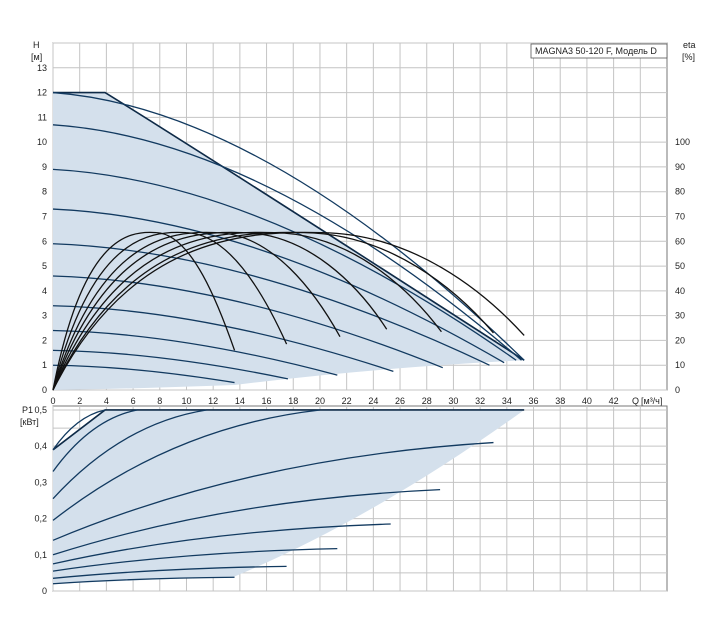  I want to click on y-tick-label: 7, so click(44, 217).